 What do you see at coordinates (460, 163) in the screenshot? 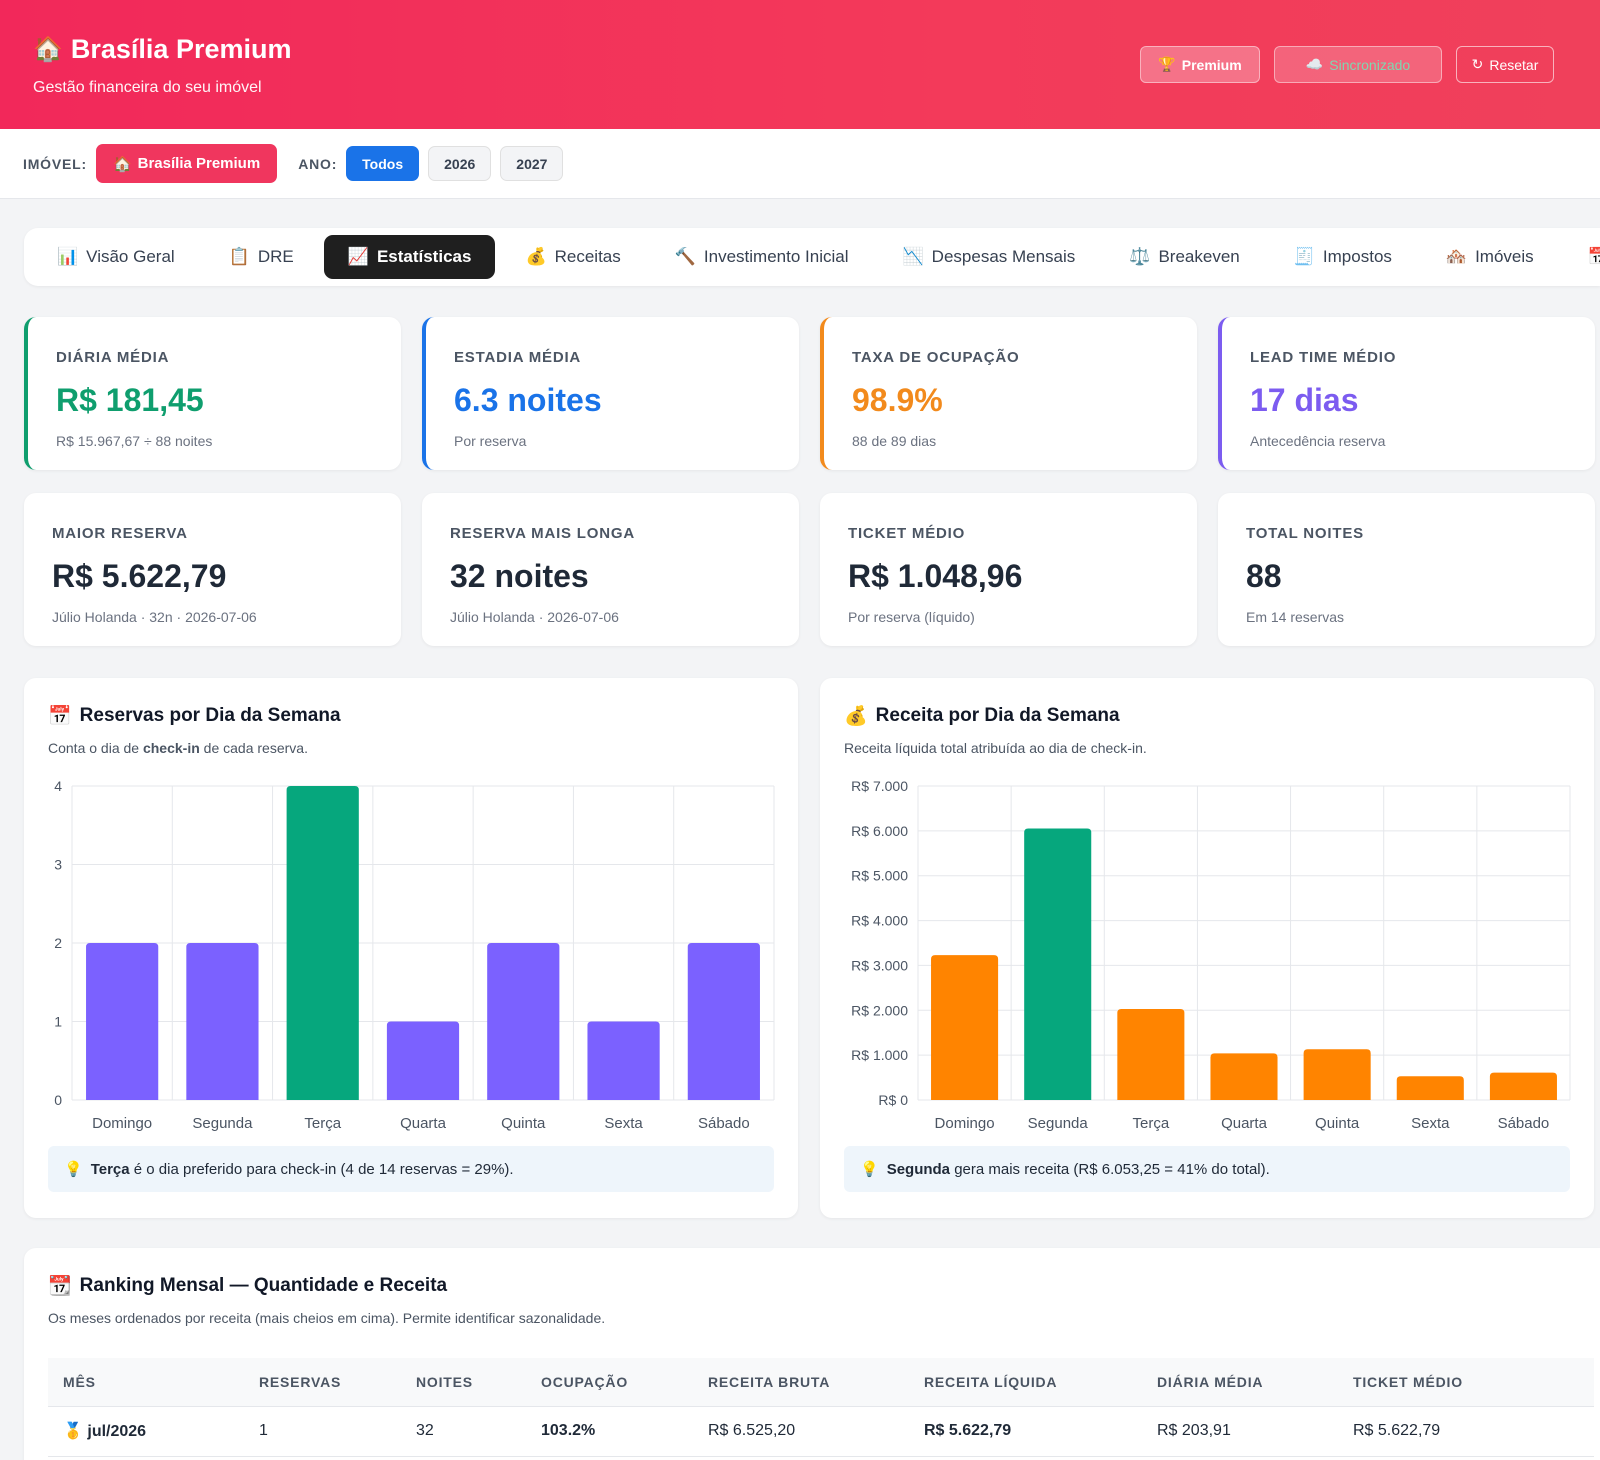
I see `year-button-2026: 2026` at bounding box center [460, 163].